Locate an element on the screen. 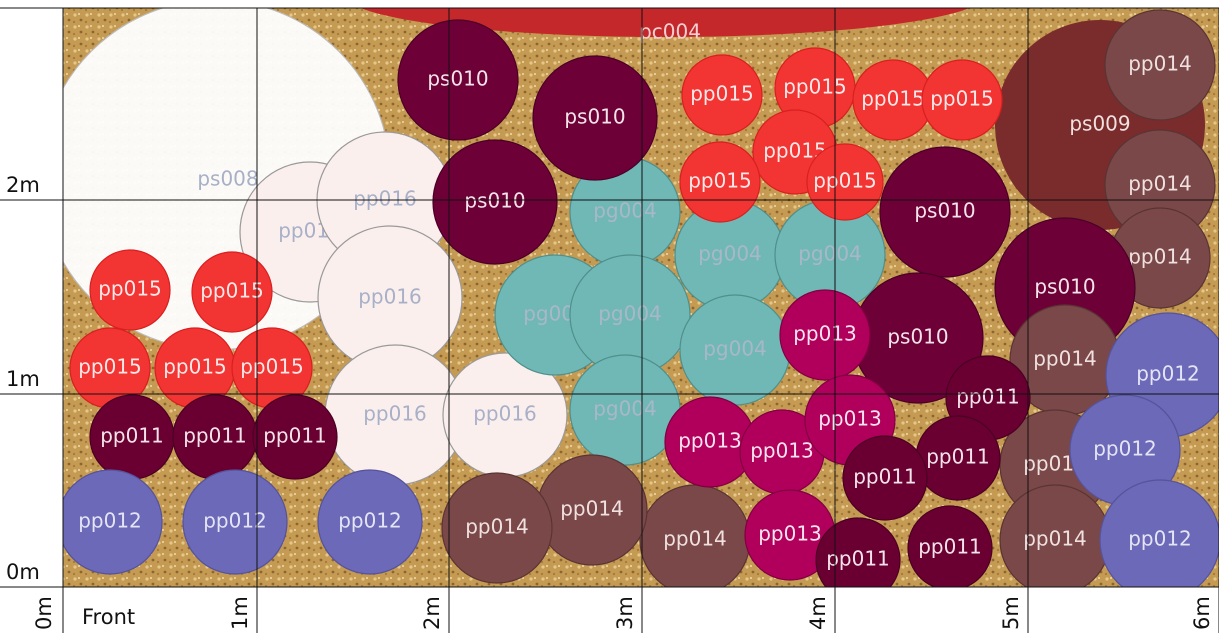 This screenshot has height=633, width=1219. y-axis-label: 2m is located at coordinates (23, 185).